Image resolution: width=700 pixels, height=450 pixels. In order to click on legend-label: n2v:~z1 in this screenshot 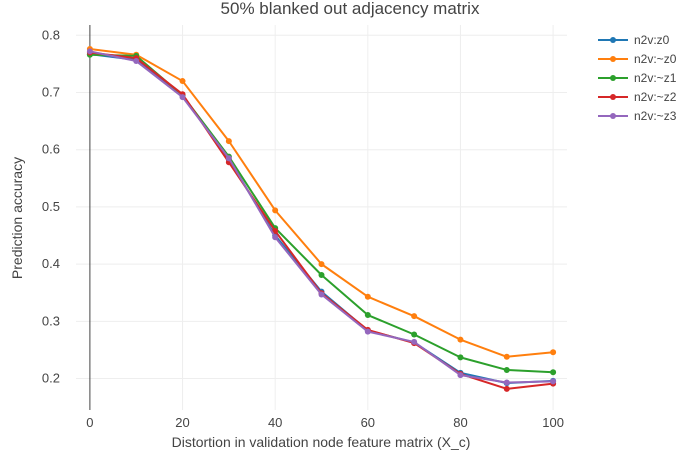, I will do `click(655, 78)`.